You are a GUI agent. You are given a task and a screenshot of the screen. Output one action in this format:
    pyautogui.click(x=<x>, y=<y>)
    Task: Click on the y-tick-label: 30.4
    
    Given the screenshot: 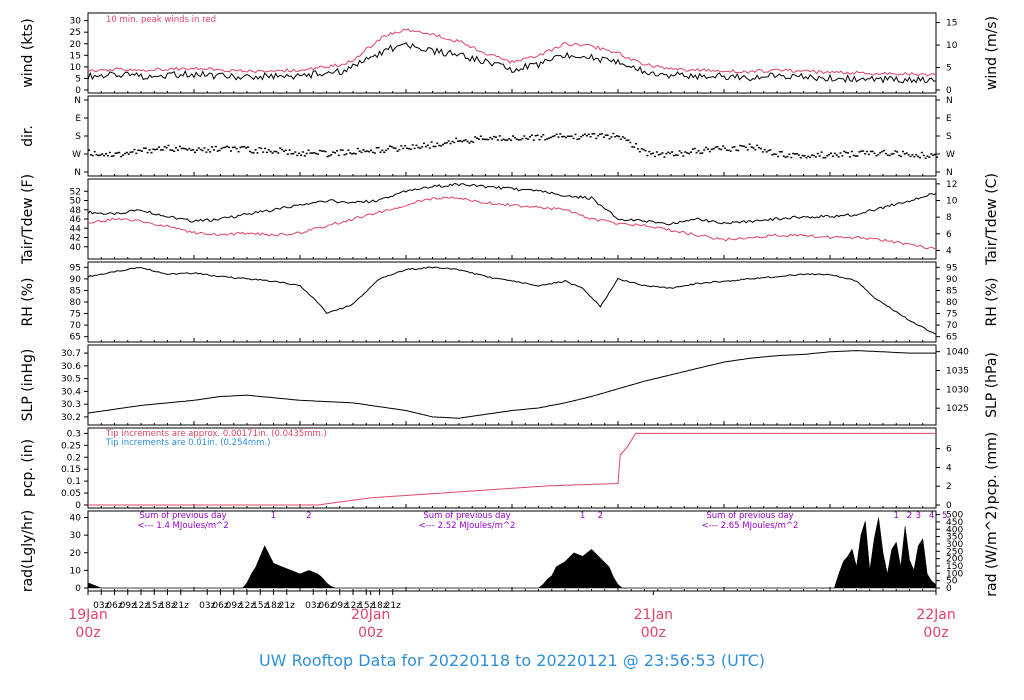 What is the action you would take?
    pyautogui.click(x=71, y=392)
    